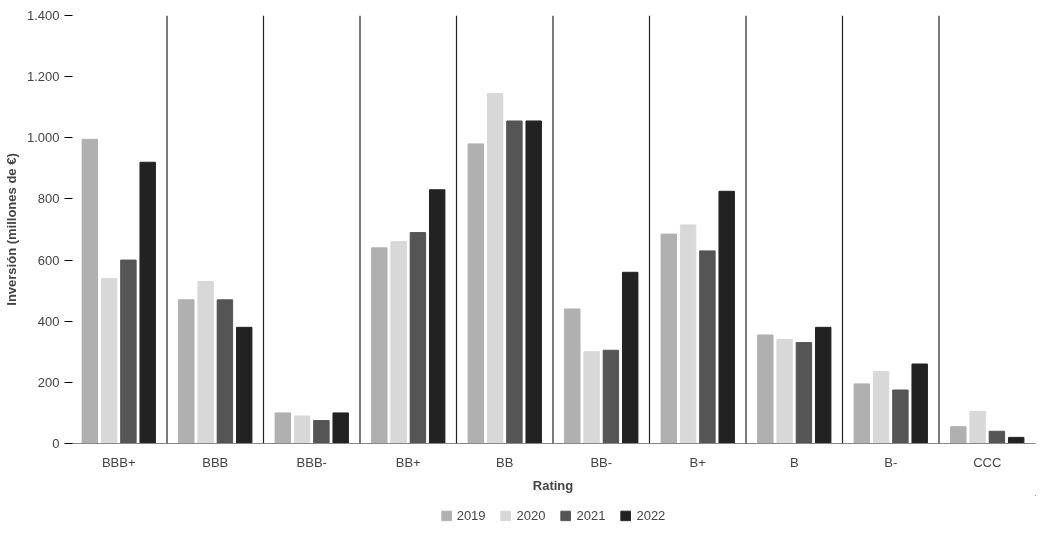 This screenshot has width=1052, height=547. Describe the element at coordinates (601, 462) in the screenshot. I see `x-tick-label: BB-` at that location.